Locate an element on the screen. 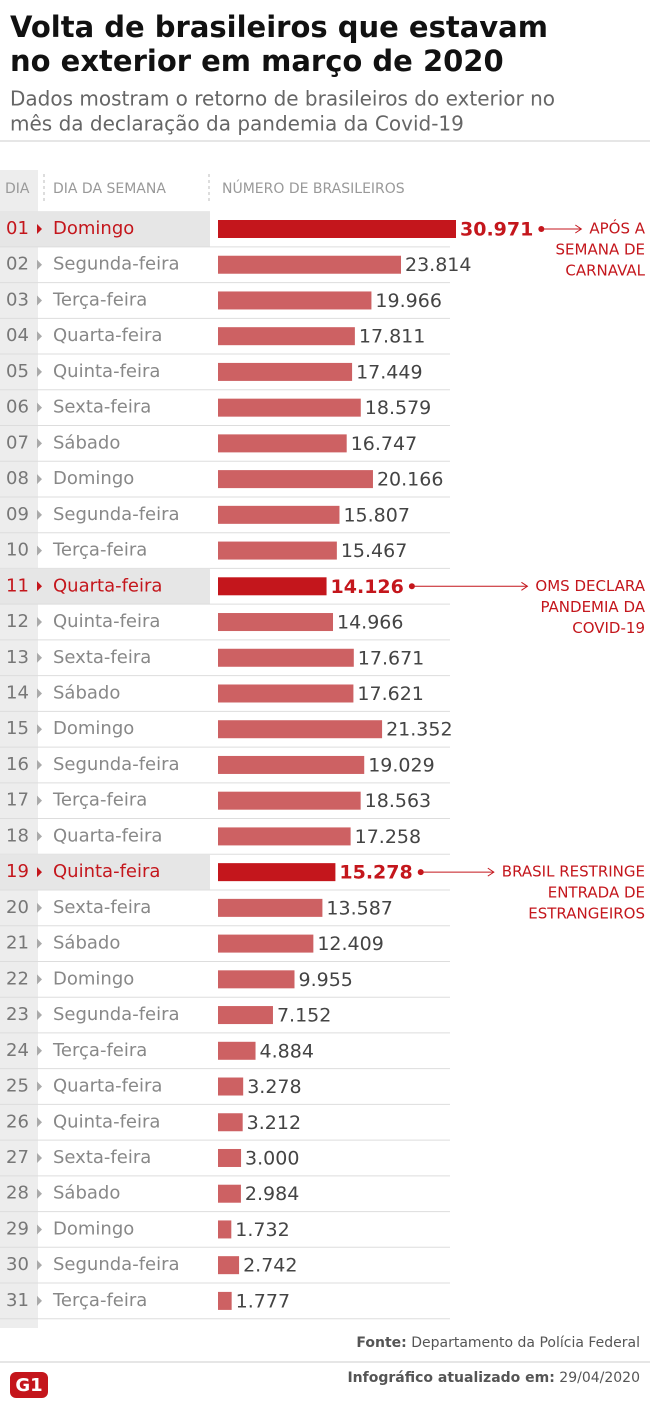 The width and height of the screenshot is (650, 1420). day-label: 22 is located at coordinates (17, 978).